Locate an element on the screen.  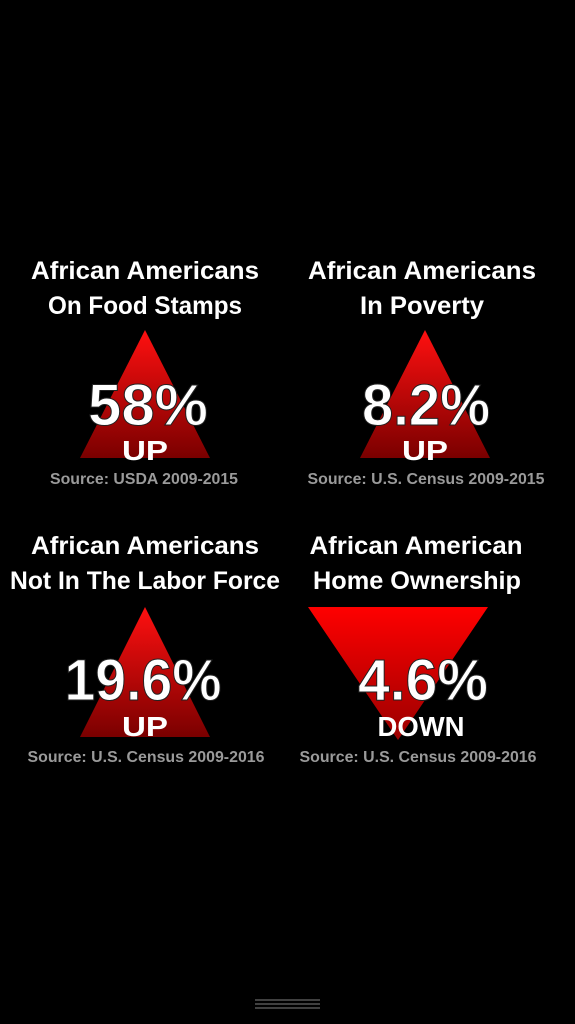
down-triangle is located at coordinates (398, 673).